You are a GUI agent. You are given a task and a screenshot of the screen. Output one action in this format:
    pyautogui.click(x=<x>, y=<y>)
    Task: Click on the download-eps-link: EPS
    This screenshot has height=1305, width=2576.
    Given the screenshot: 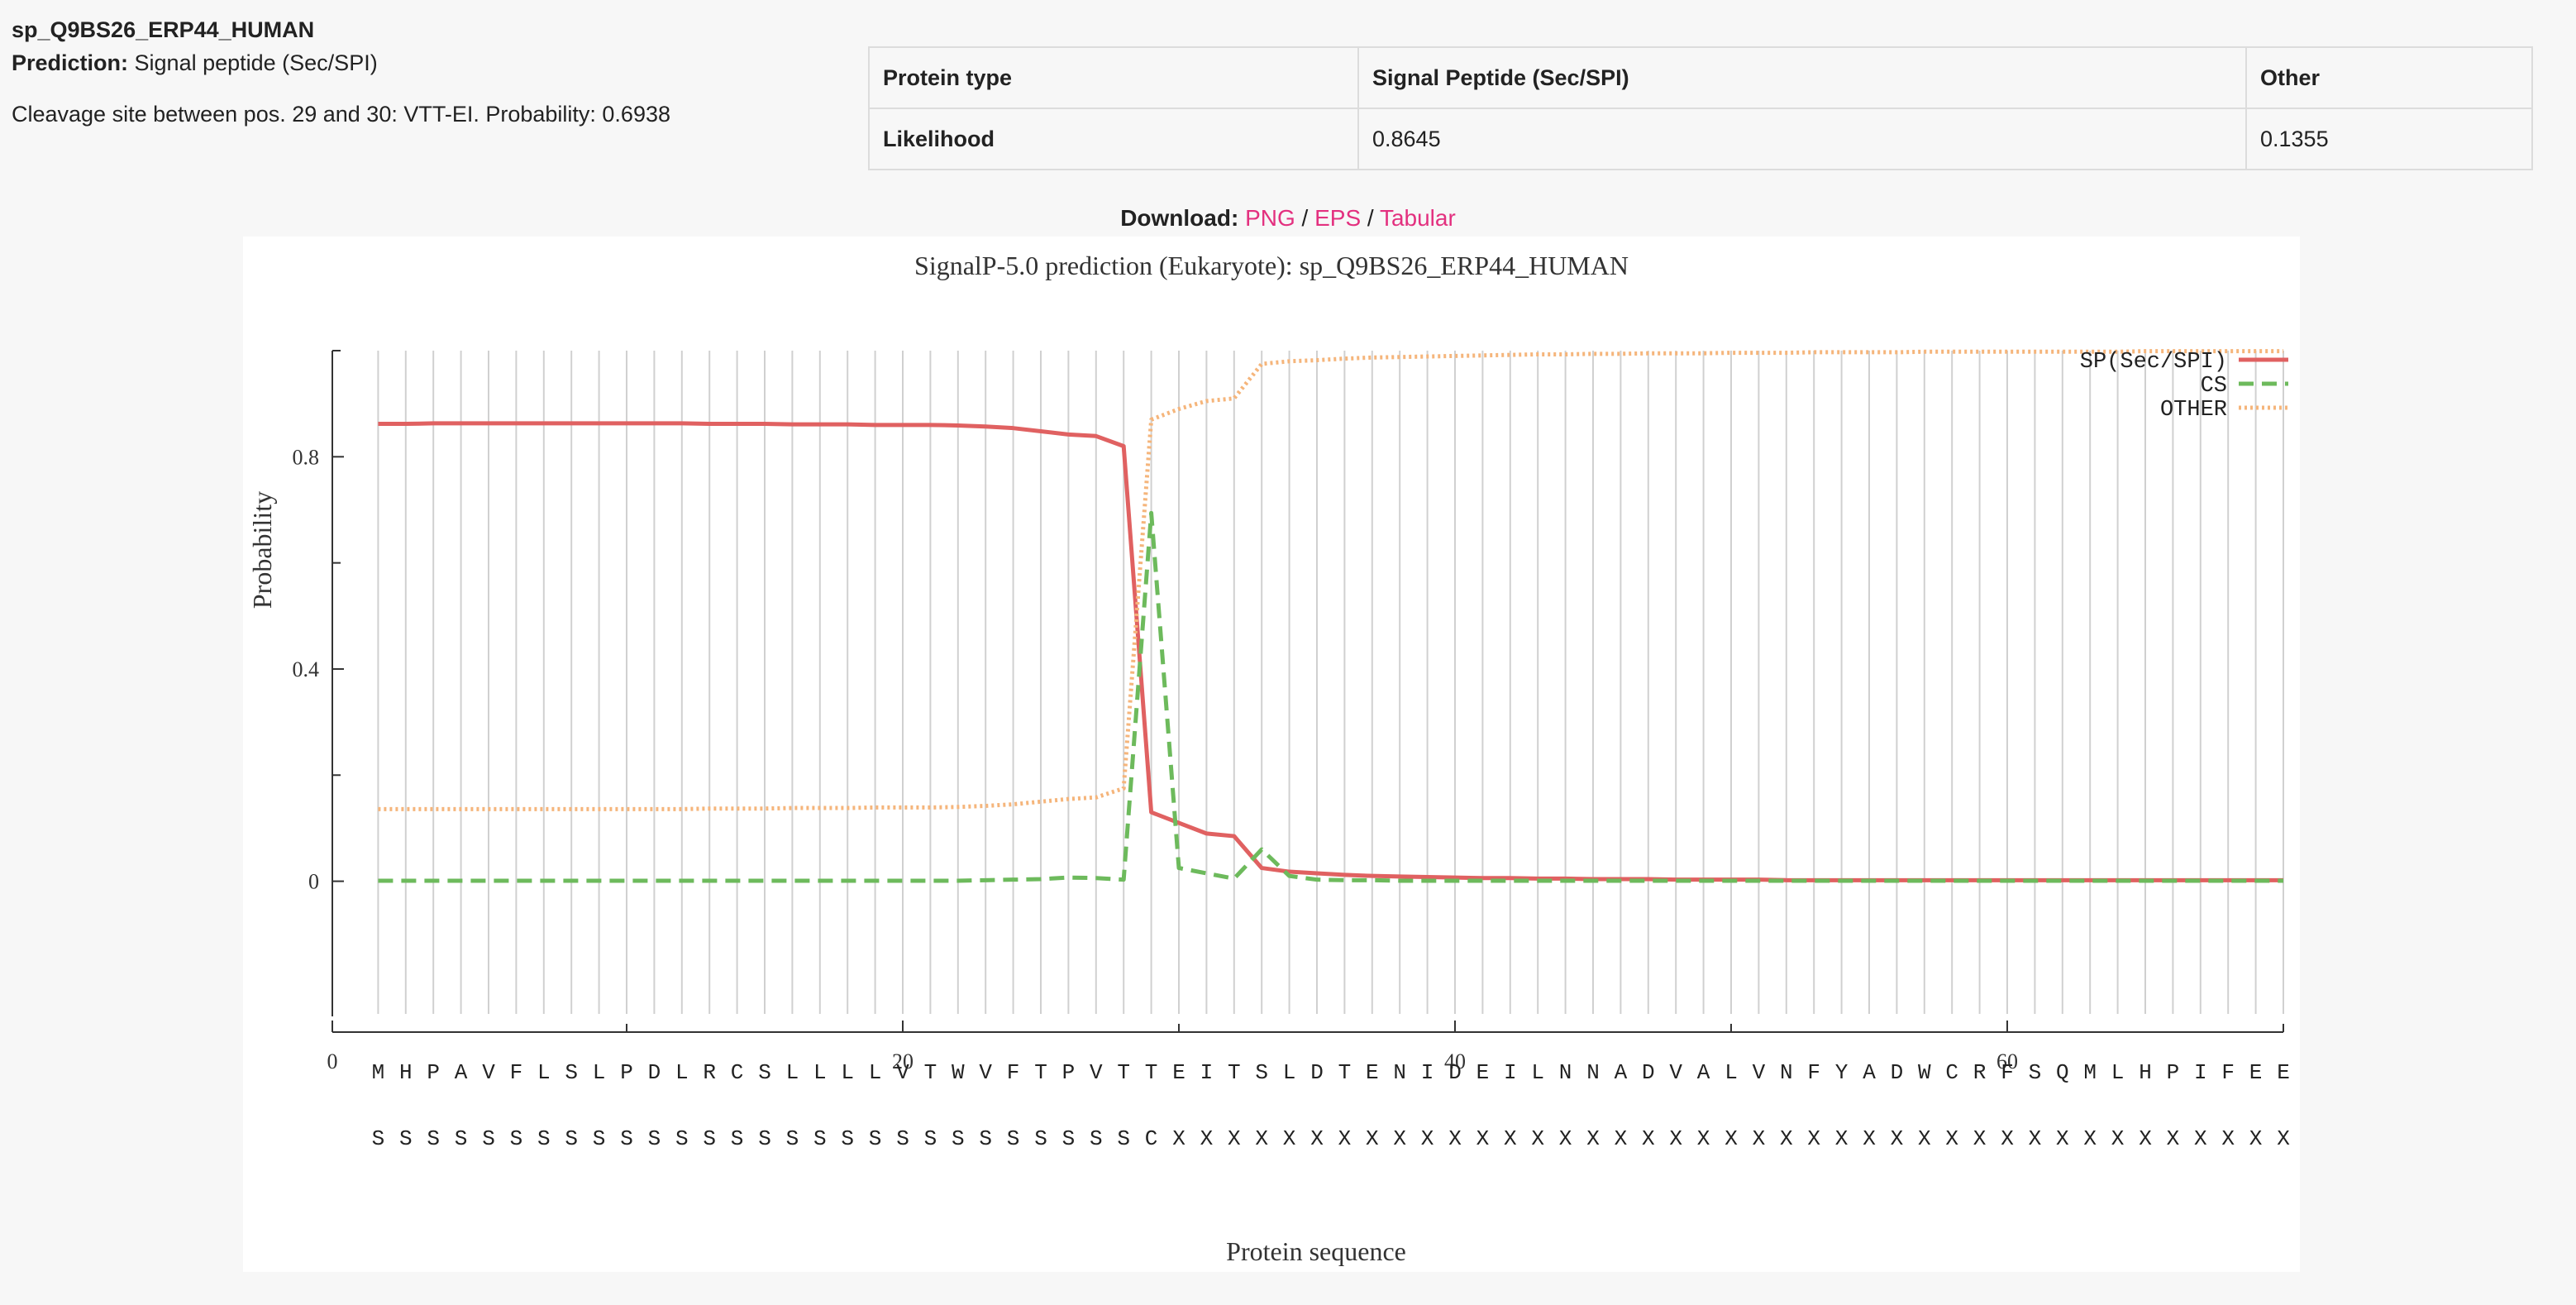 What is the action you would take?
    pyautogui.click(x=1338, y=218)
    